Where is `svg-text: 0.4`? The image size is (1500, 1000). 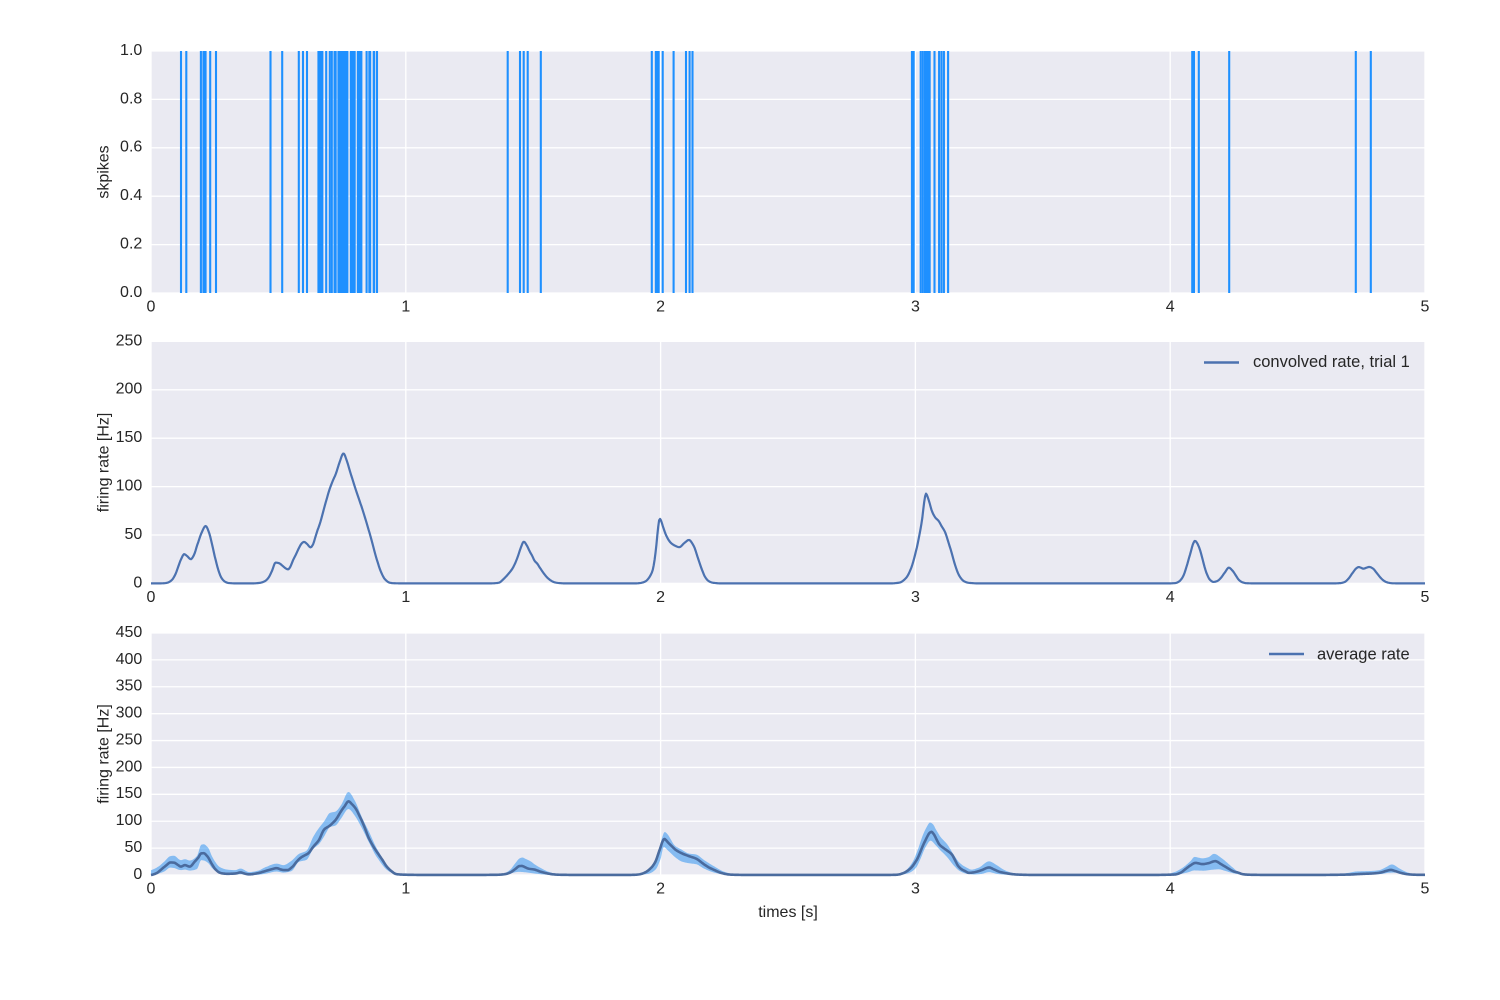
svg-text: 0.4 is located at coordinates (131, 195).